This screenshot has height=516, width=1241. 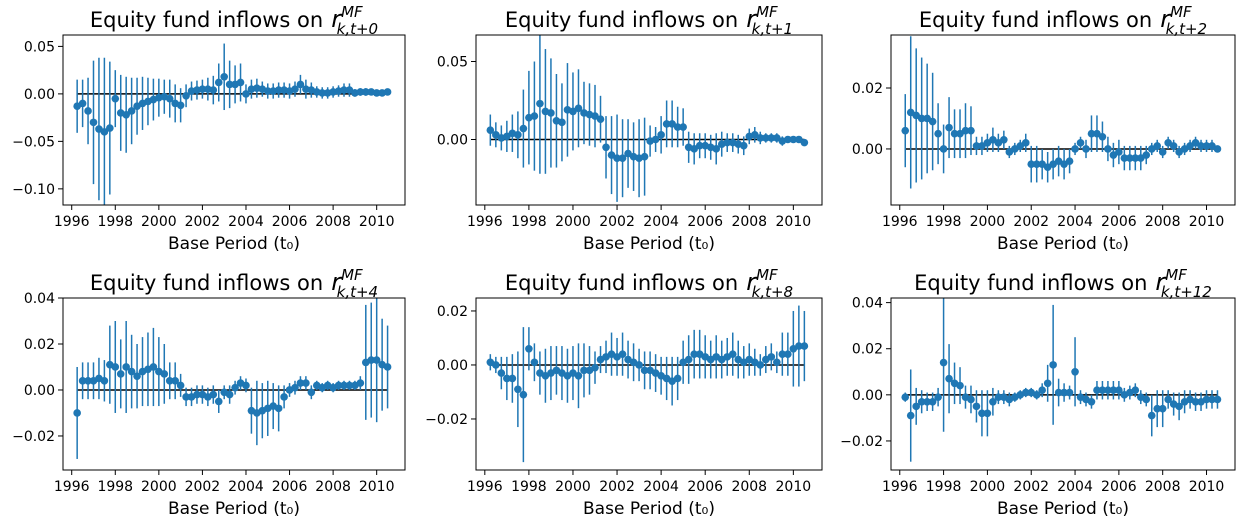 I want to click on x-tick-label: 2004, so click(x=1075, y=487).